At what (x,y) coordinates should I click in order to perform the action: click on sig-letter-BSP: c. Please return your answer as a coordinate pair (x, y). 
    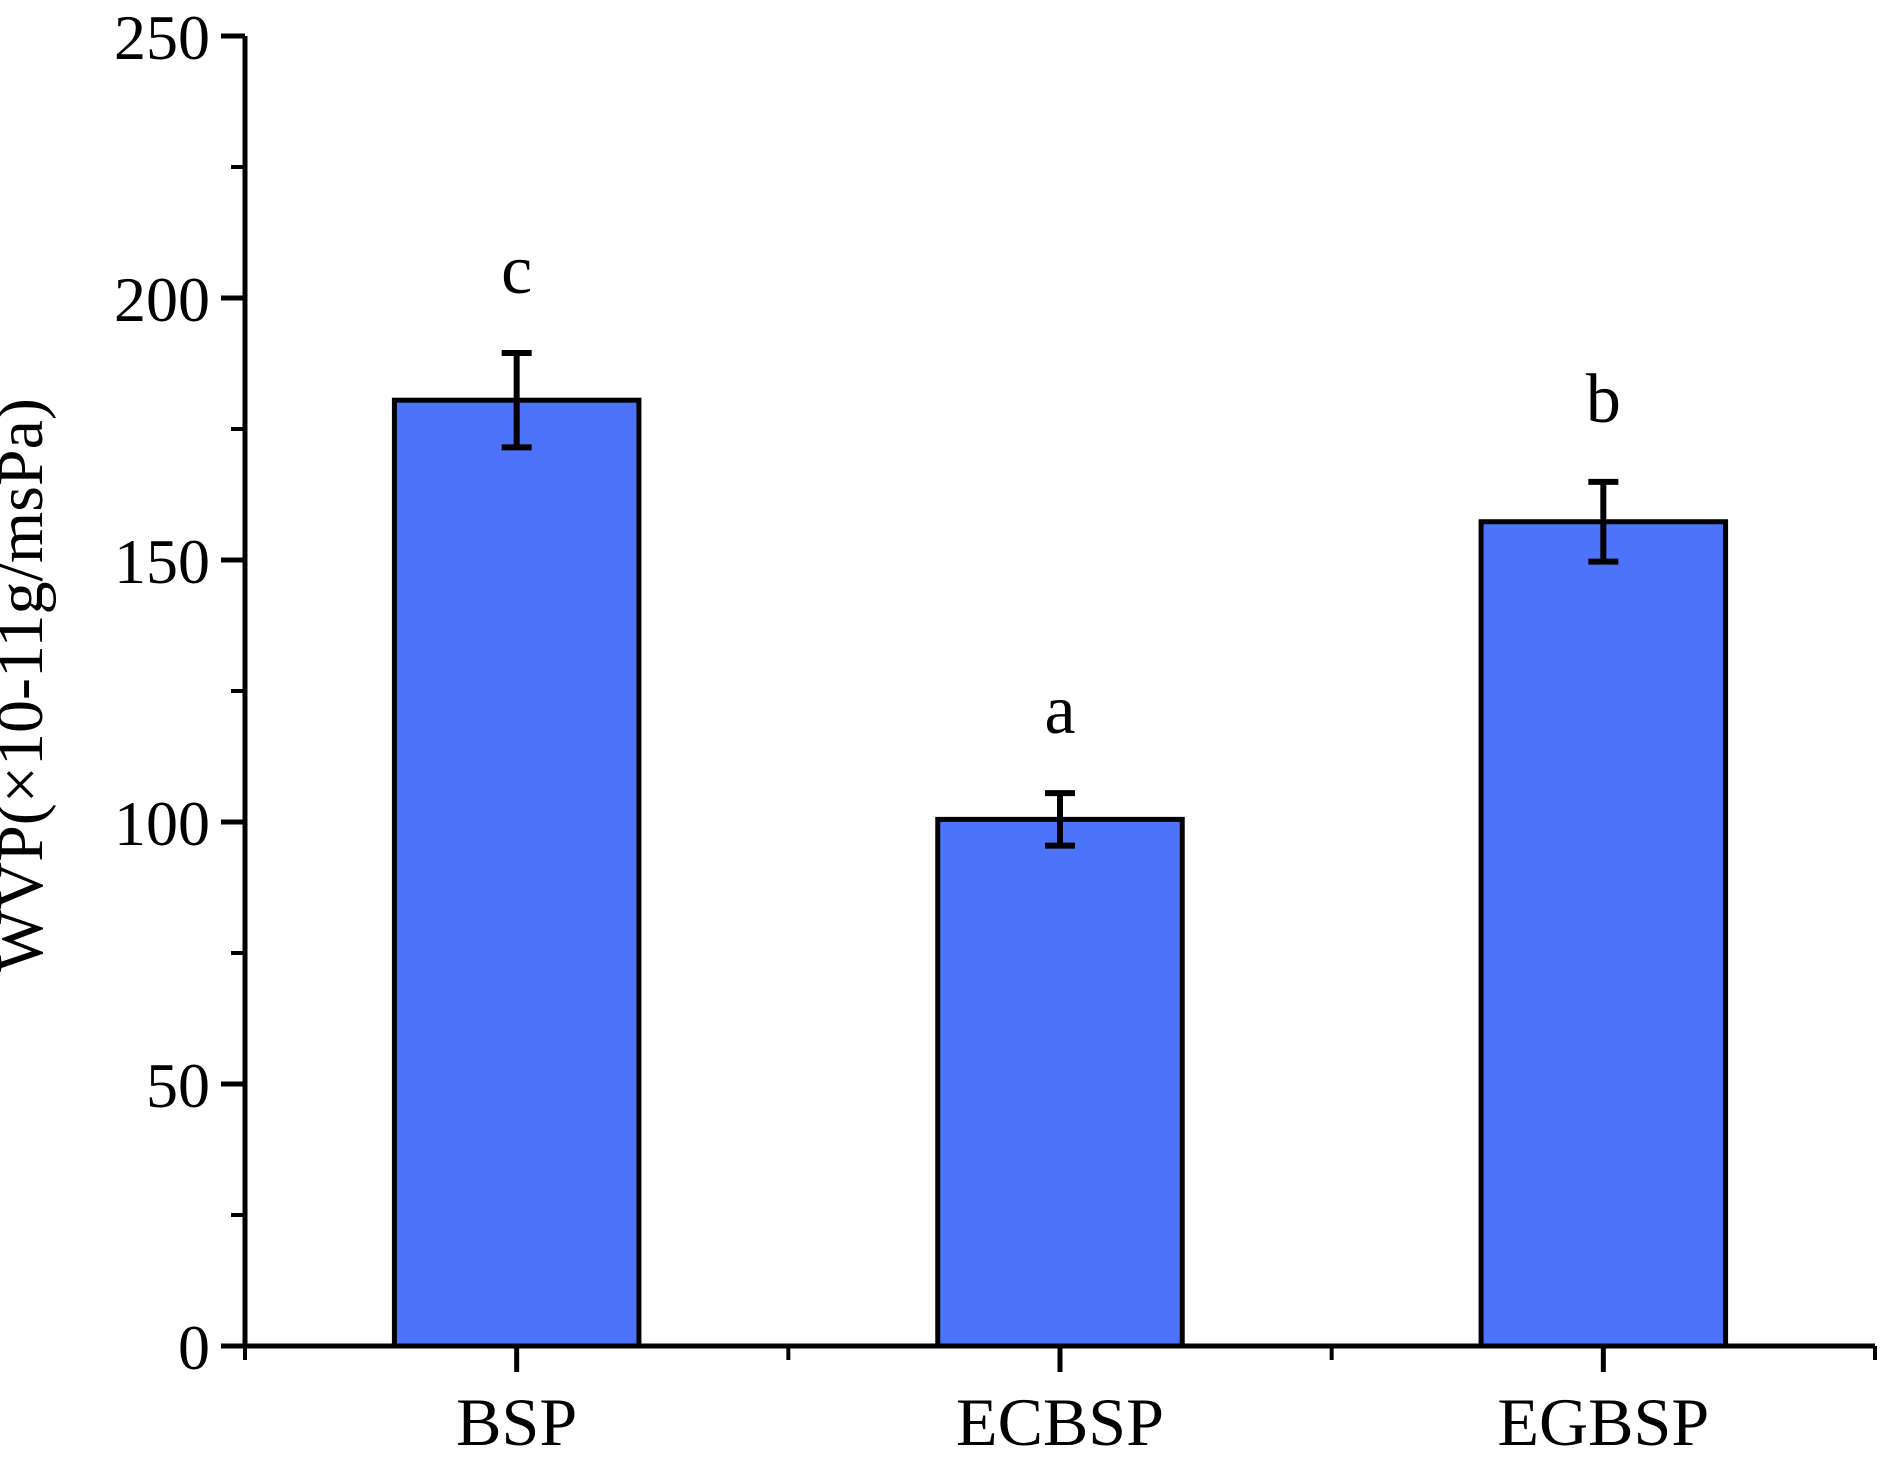
    Looking at the image, I should click on (516, 270).